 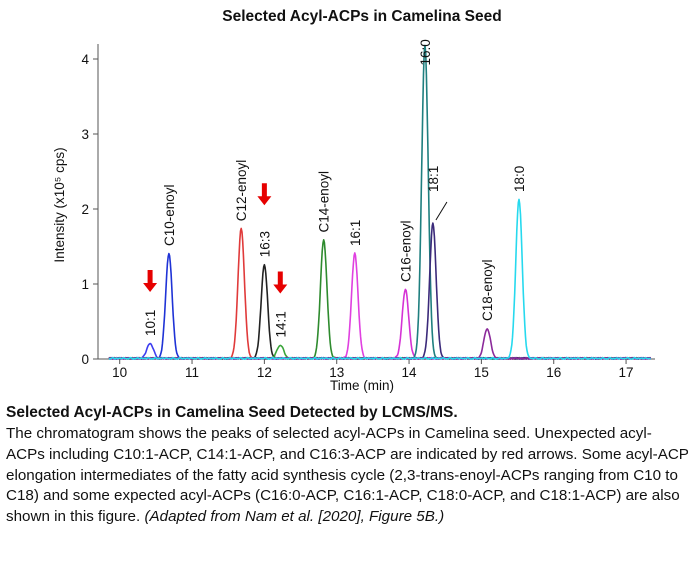 What do you see at coordinates (119, 372) in the screenshot?
I see `x-tick-label: 10` at bounding box center [119, 372].